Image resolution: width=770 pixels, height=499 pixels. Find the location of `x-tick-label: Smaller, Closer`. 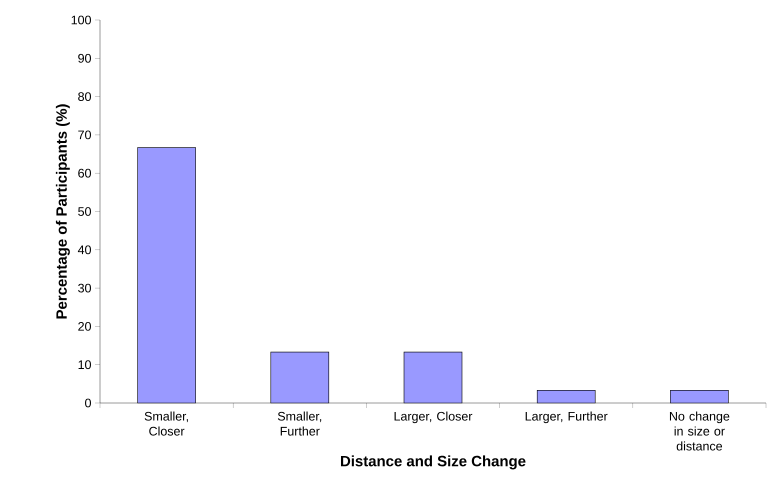

x-tick-label: Smaller, Closer is located at coordinates (166, 424).